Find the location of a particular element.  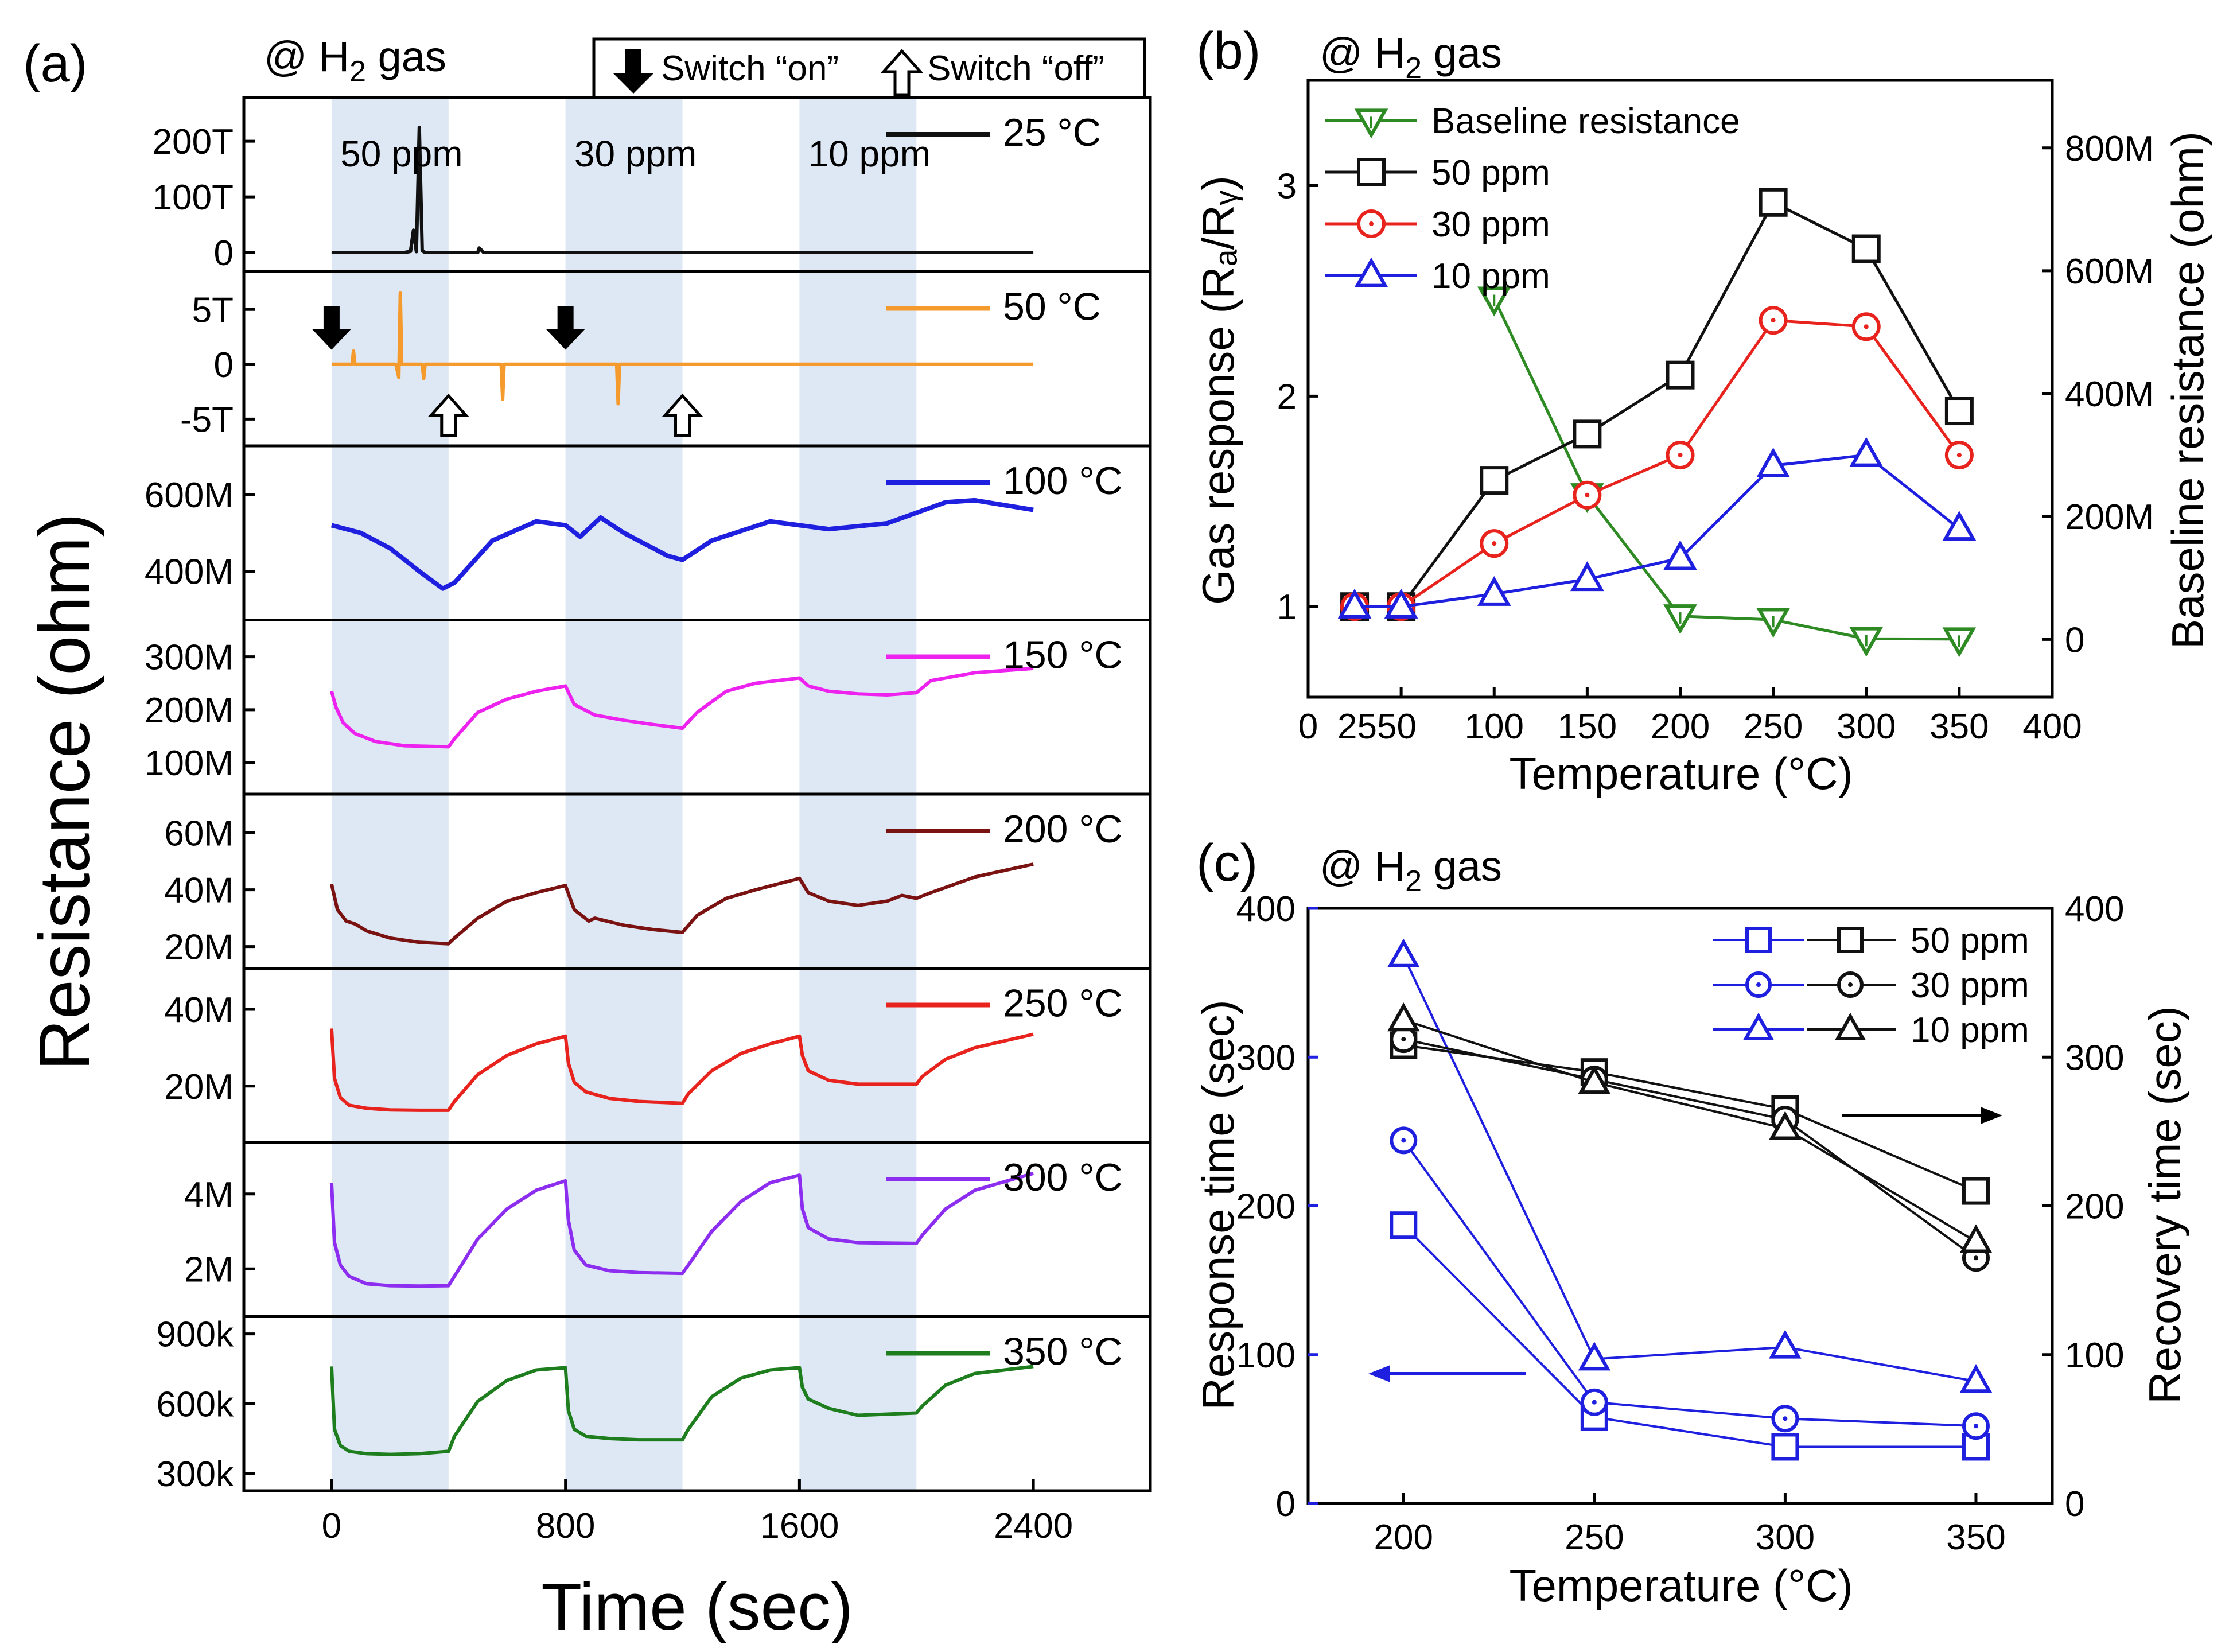

switch-on-label: Switch “on” is located at coordinates (750, 68).